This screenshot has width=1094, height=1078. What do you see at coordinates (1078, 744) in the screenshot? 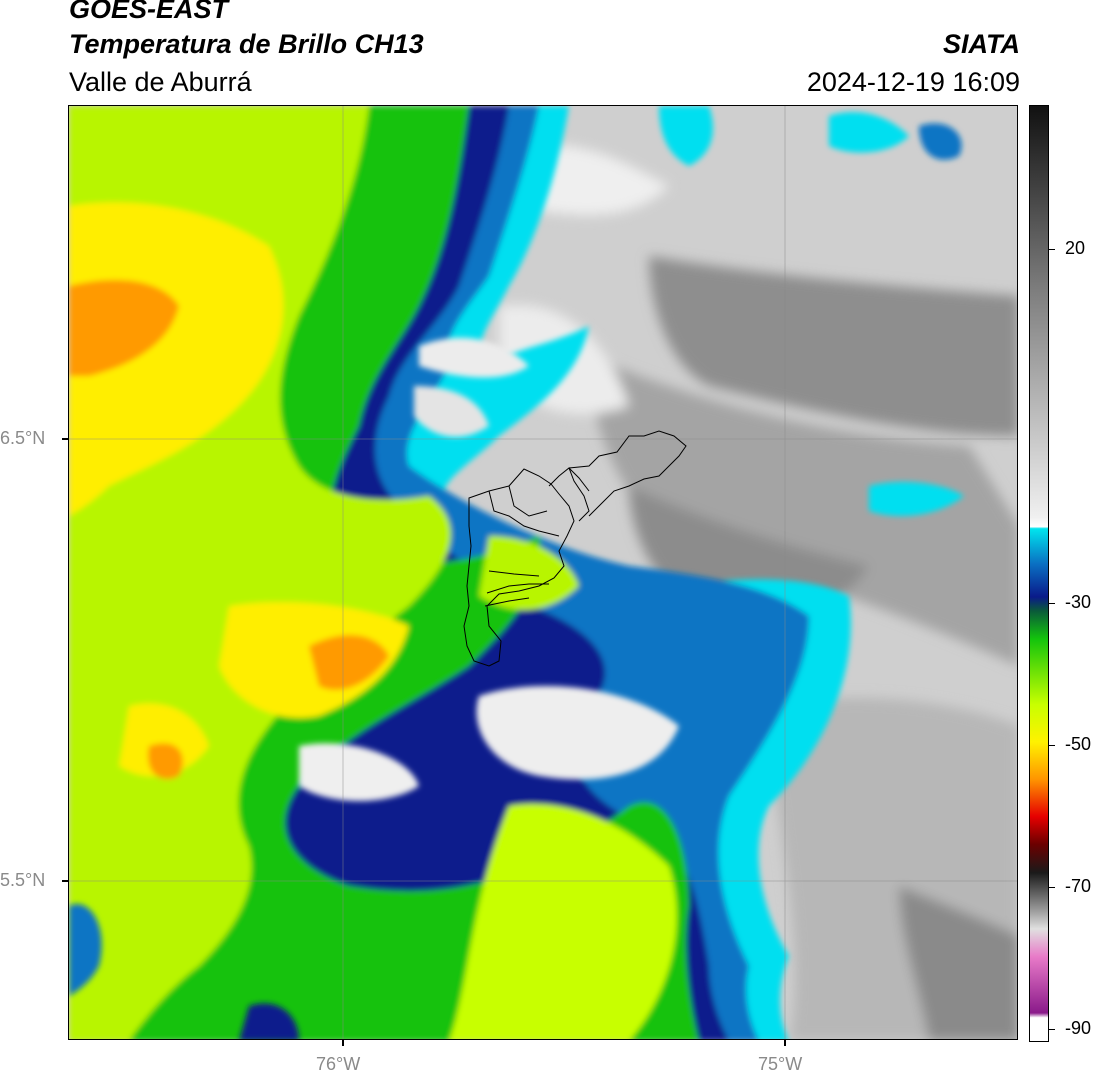
I see `colorbar-label: -50` at bounding box center [1078, 744].